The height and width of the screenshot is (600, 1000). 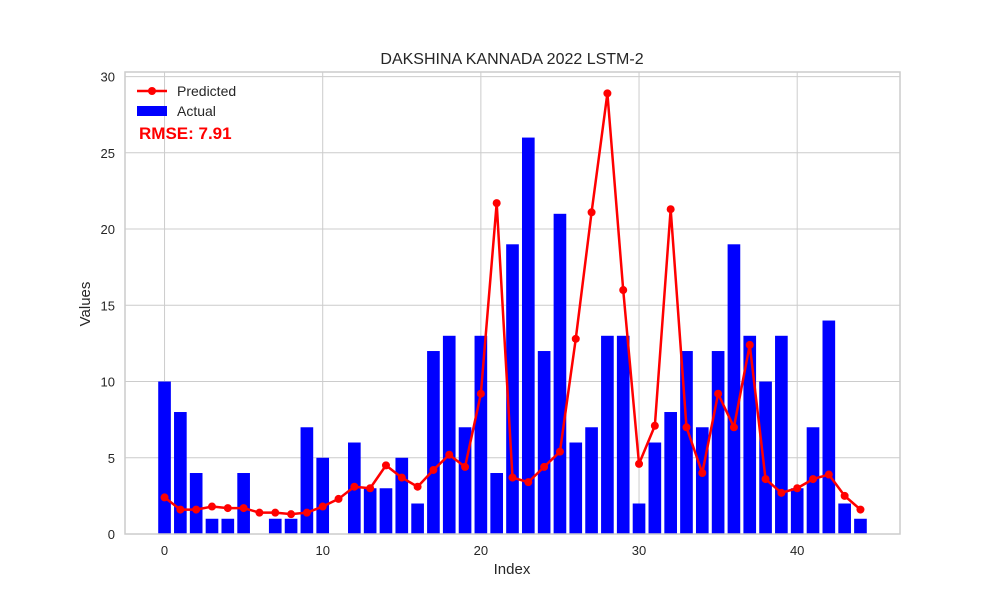 I want to click on legend: Predicted Actual, so click(x=186, y=101).